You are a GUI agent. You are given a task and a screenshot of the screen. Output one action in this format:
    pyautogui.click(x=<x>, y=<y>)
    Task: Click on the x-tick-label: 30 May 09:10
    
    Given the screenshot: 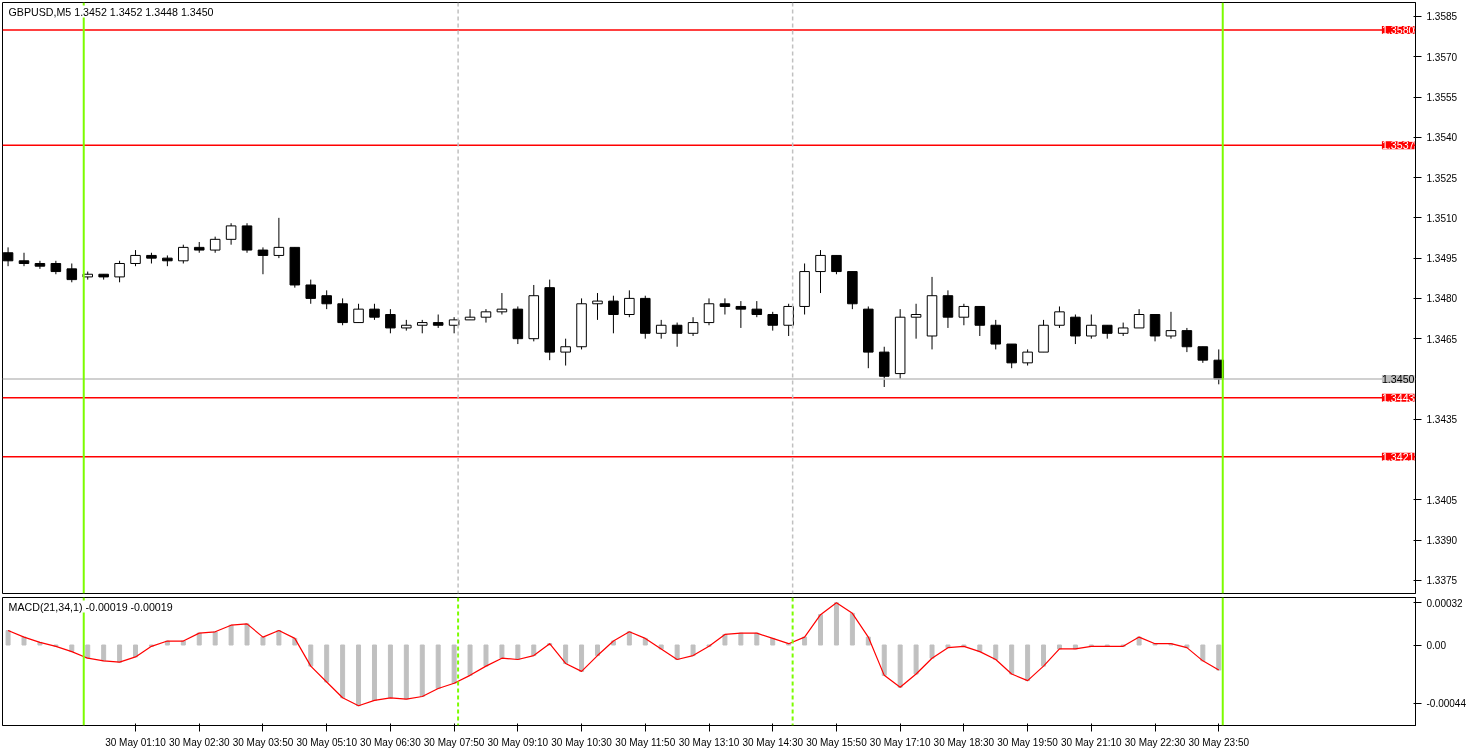 What is the action you would take?
    pyautogui.click(x=518, y=742)
    